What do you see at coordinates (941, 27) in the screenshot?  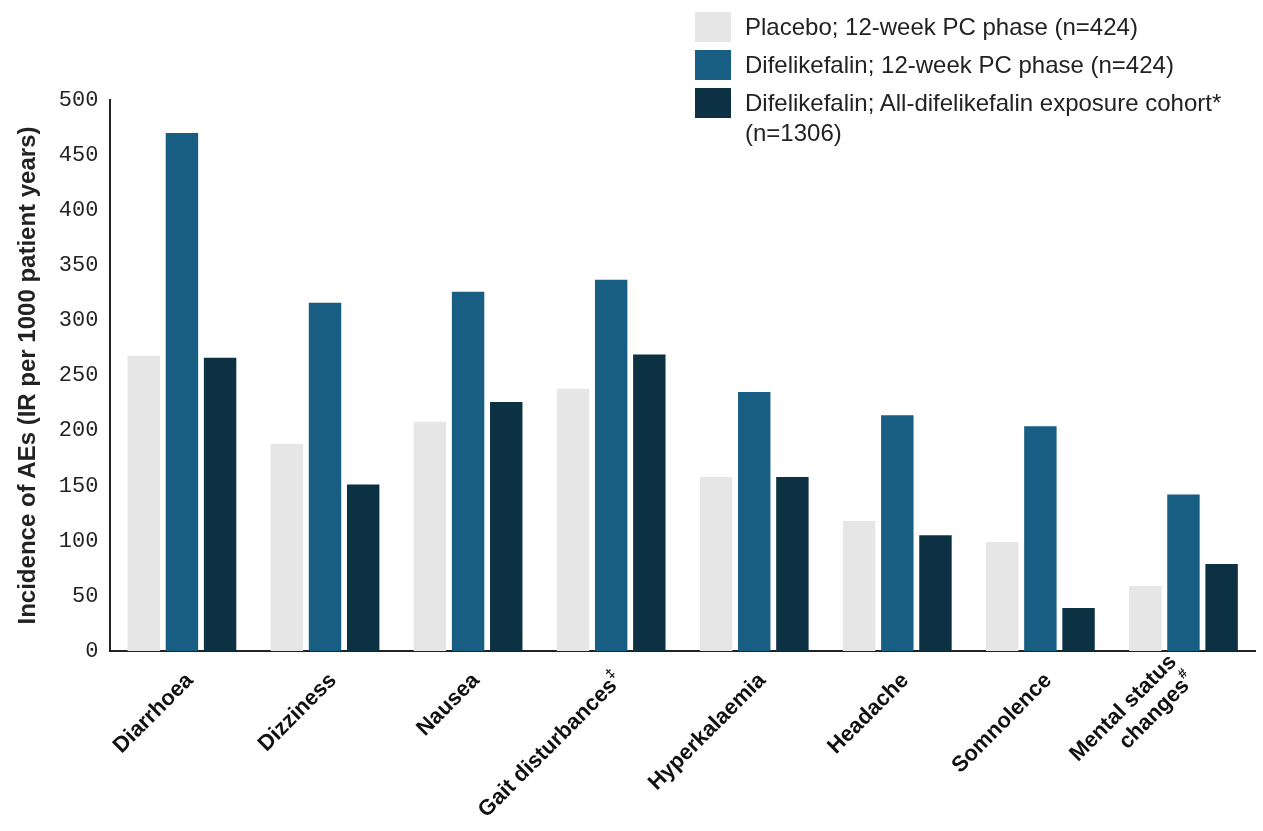 I see `legend-label: Placebo; 12-week PC phase (n=424)` at bounding box center [941, 27].